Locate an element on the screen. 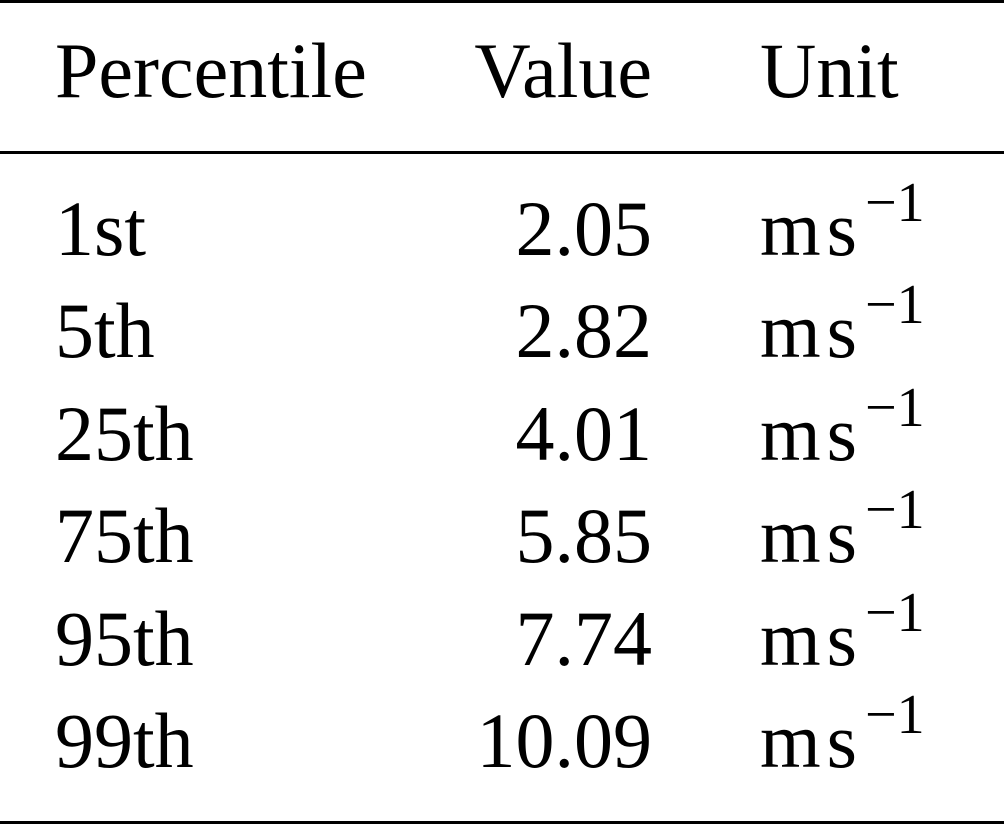  percentile-text: 1st is located at coordinates (101, 228).